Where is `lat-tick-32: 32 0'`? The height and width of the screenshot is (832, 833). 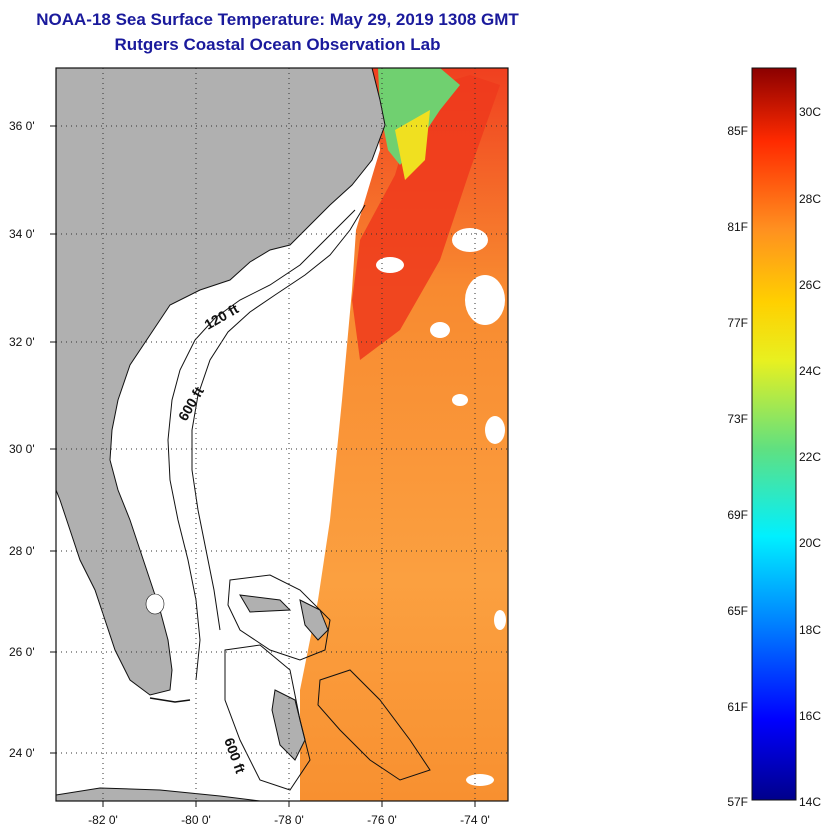 lat-tick-32: 32 0' is located at coordinates (22, 342).